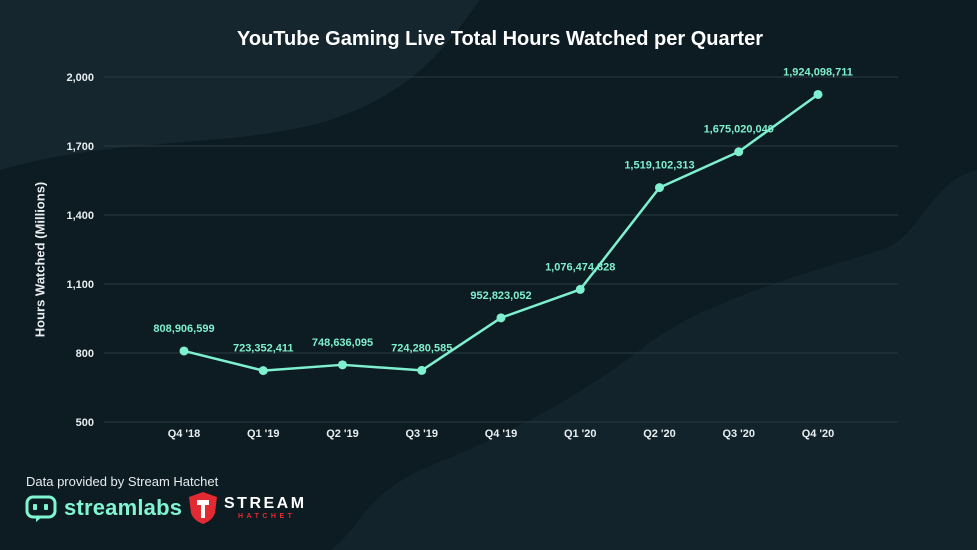  Describe the element at coordinates (342, 343) in the screenshot. I see `data-label: 748,636,095` at that location.